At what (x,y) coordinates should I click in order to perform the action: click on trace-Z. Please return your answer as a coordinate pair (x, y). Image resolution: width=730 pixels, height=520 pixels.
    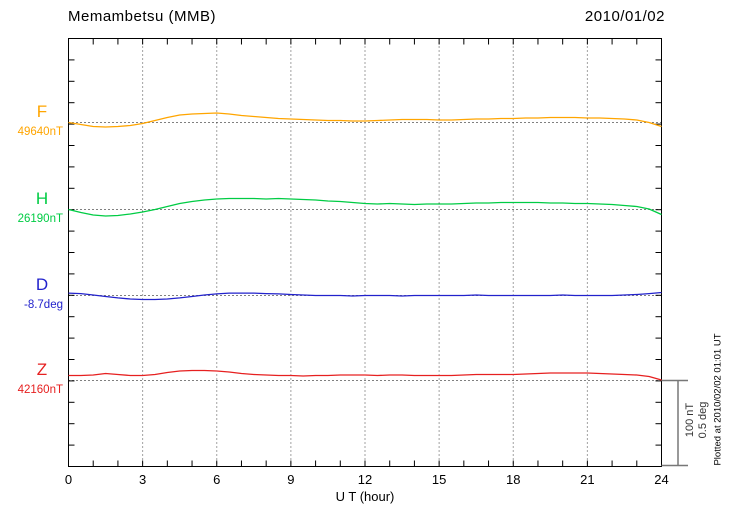
    Looking at the image, I should click on (365, 375).